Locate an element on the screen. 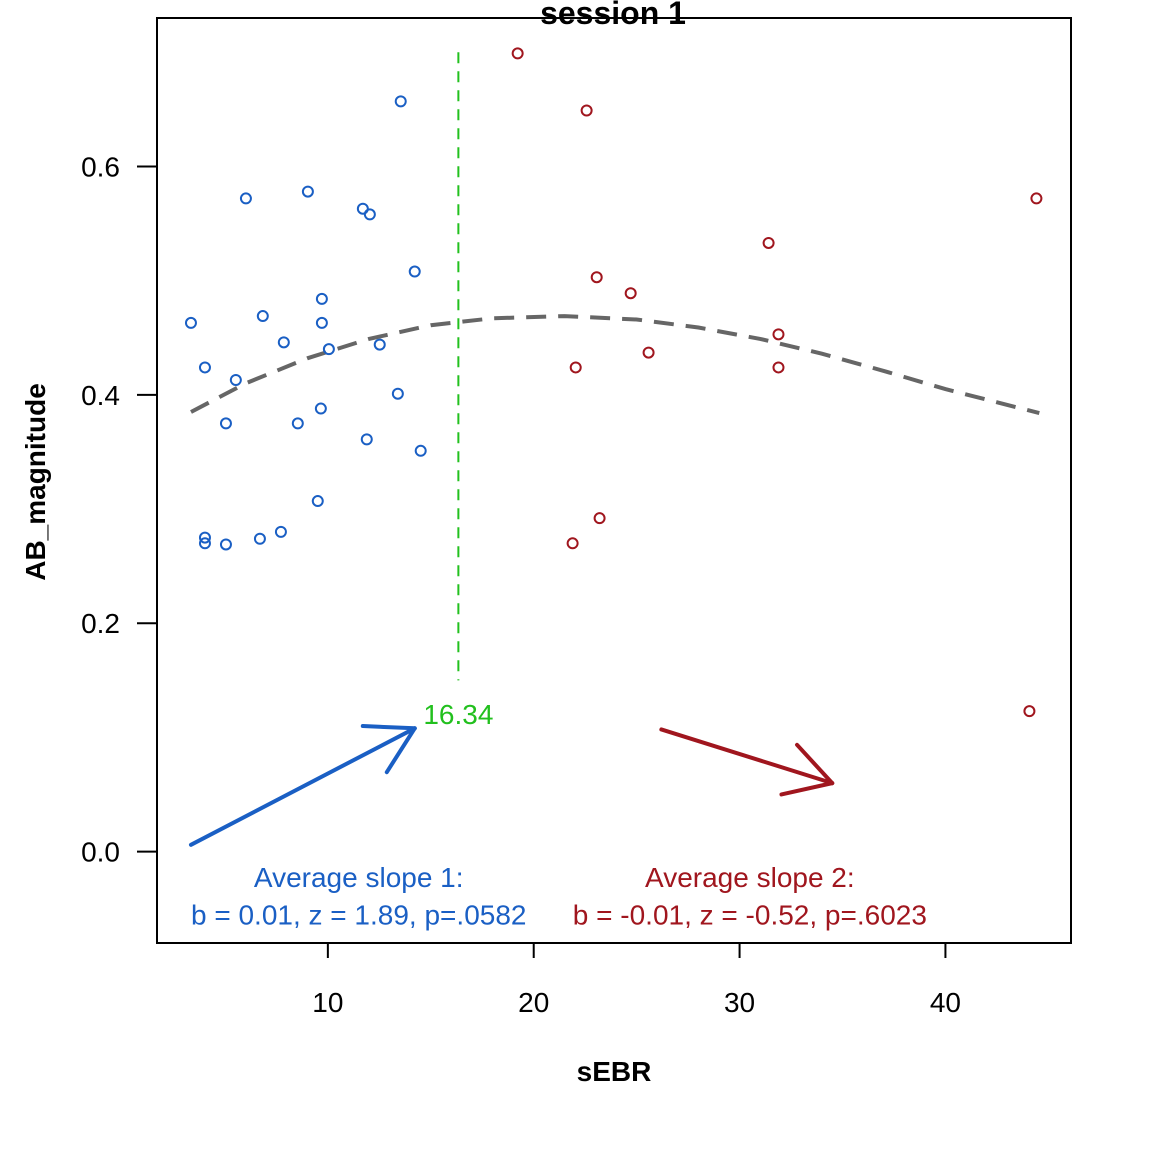  slope-1-stats: b = 0.01, z = 1.89, p=.0582 is located at coordinates (359, 914).